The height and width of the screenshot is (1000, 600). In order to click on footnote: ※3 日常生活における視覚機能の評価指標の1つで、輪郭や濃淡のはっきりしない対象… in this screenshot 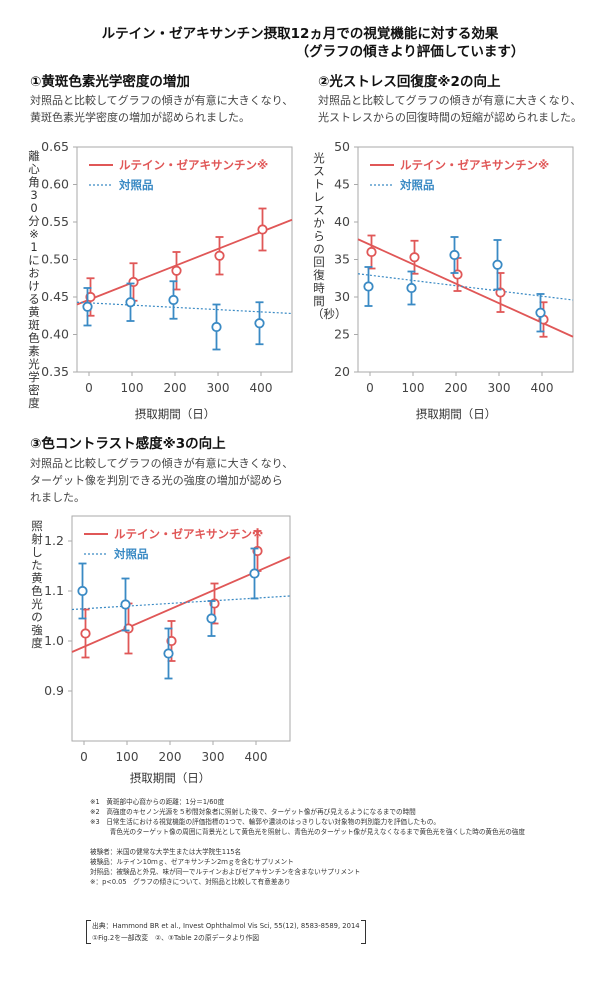, I will do `click(265, 822)`.